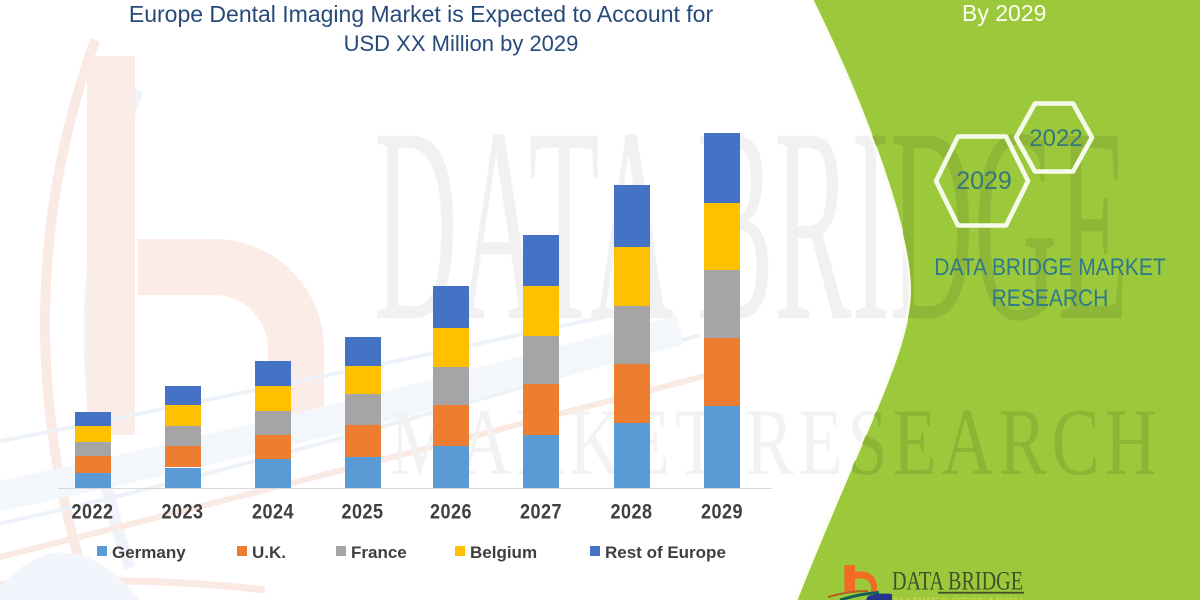 Image resolution: width=1200 pixels, height=600 pixels. Describe the element at coordinates (957, 581) in the screenshot. I see `svg-text: DATA BRIDGE` at that location.